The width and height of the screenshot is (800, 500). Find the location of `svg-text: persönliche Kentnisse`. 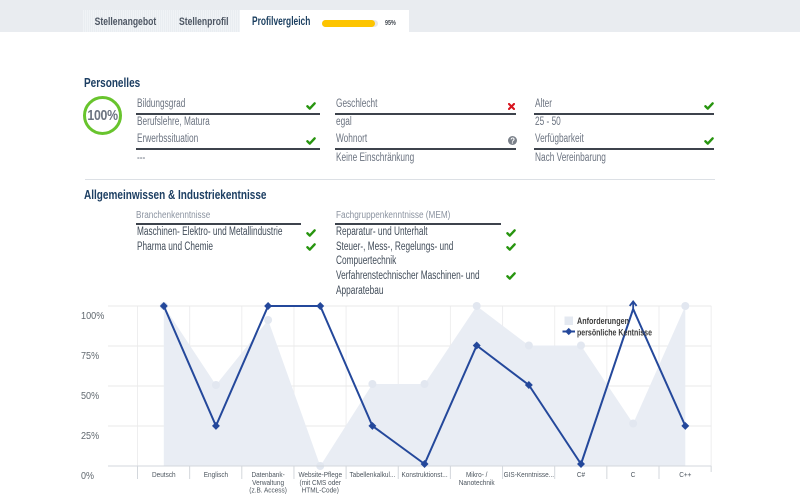

svg-text: persönliche Kentnisse is located at coordinates (614, 333).